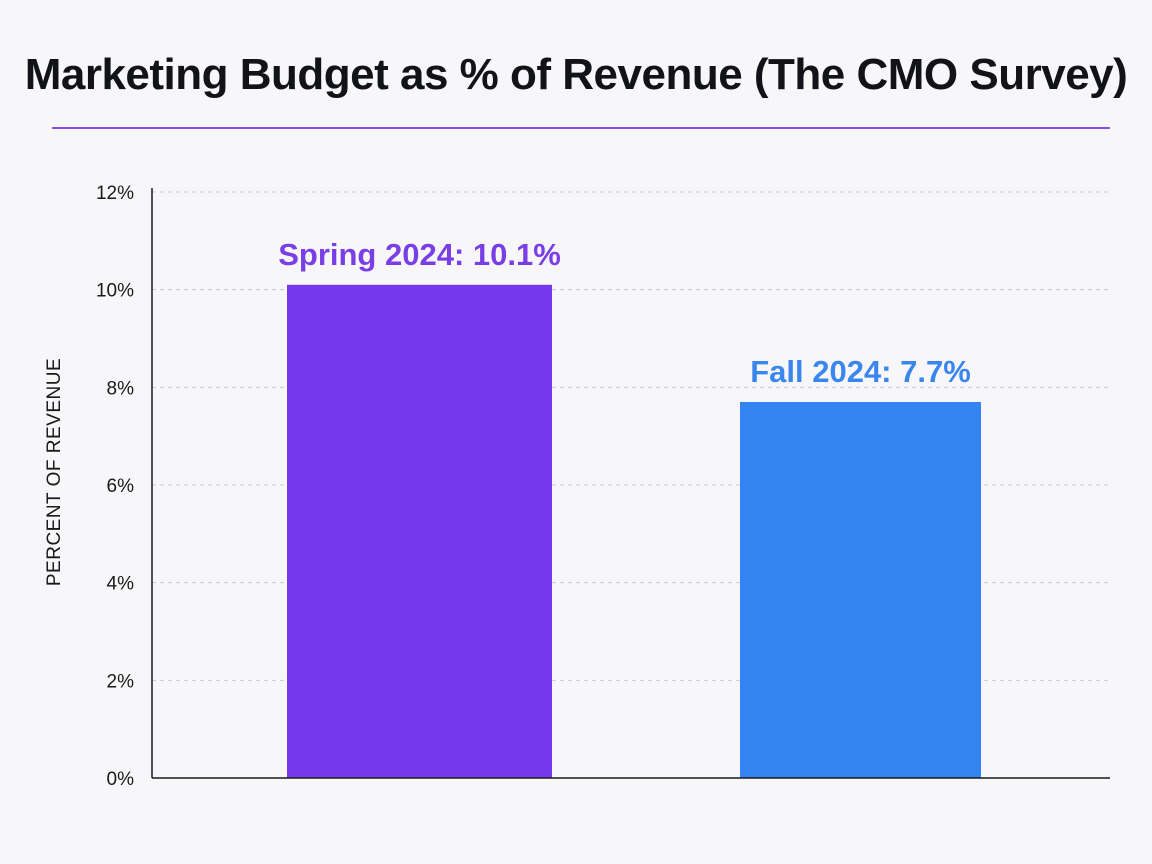 The width and height of the screenshot is (1152, 864). I want to click on bar-spring-2024, so click(419, 531).